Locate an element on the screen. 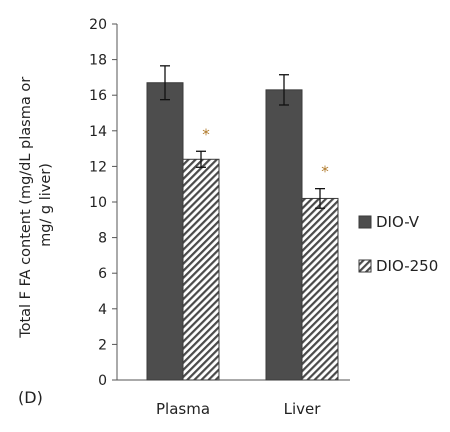 This screenshot has width=450, height=432. y-tick-label: 18 is located at coordinates (98, 61).